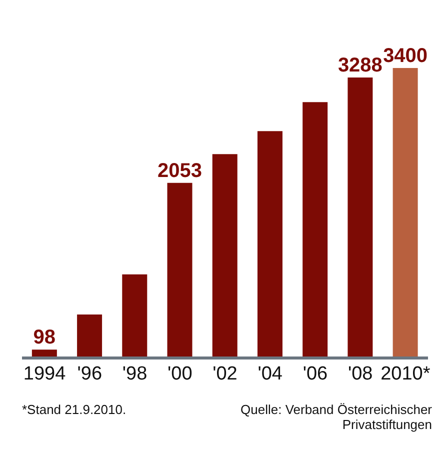 The image size is (440, 452). What do you see at coordinates (336, 417) in the screenshot?
I see `source-note: Quelle: Verband Österreichischer Privatstiftungen` at bounding box center [336, 417].